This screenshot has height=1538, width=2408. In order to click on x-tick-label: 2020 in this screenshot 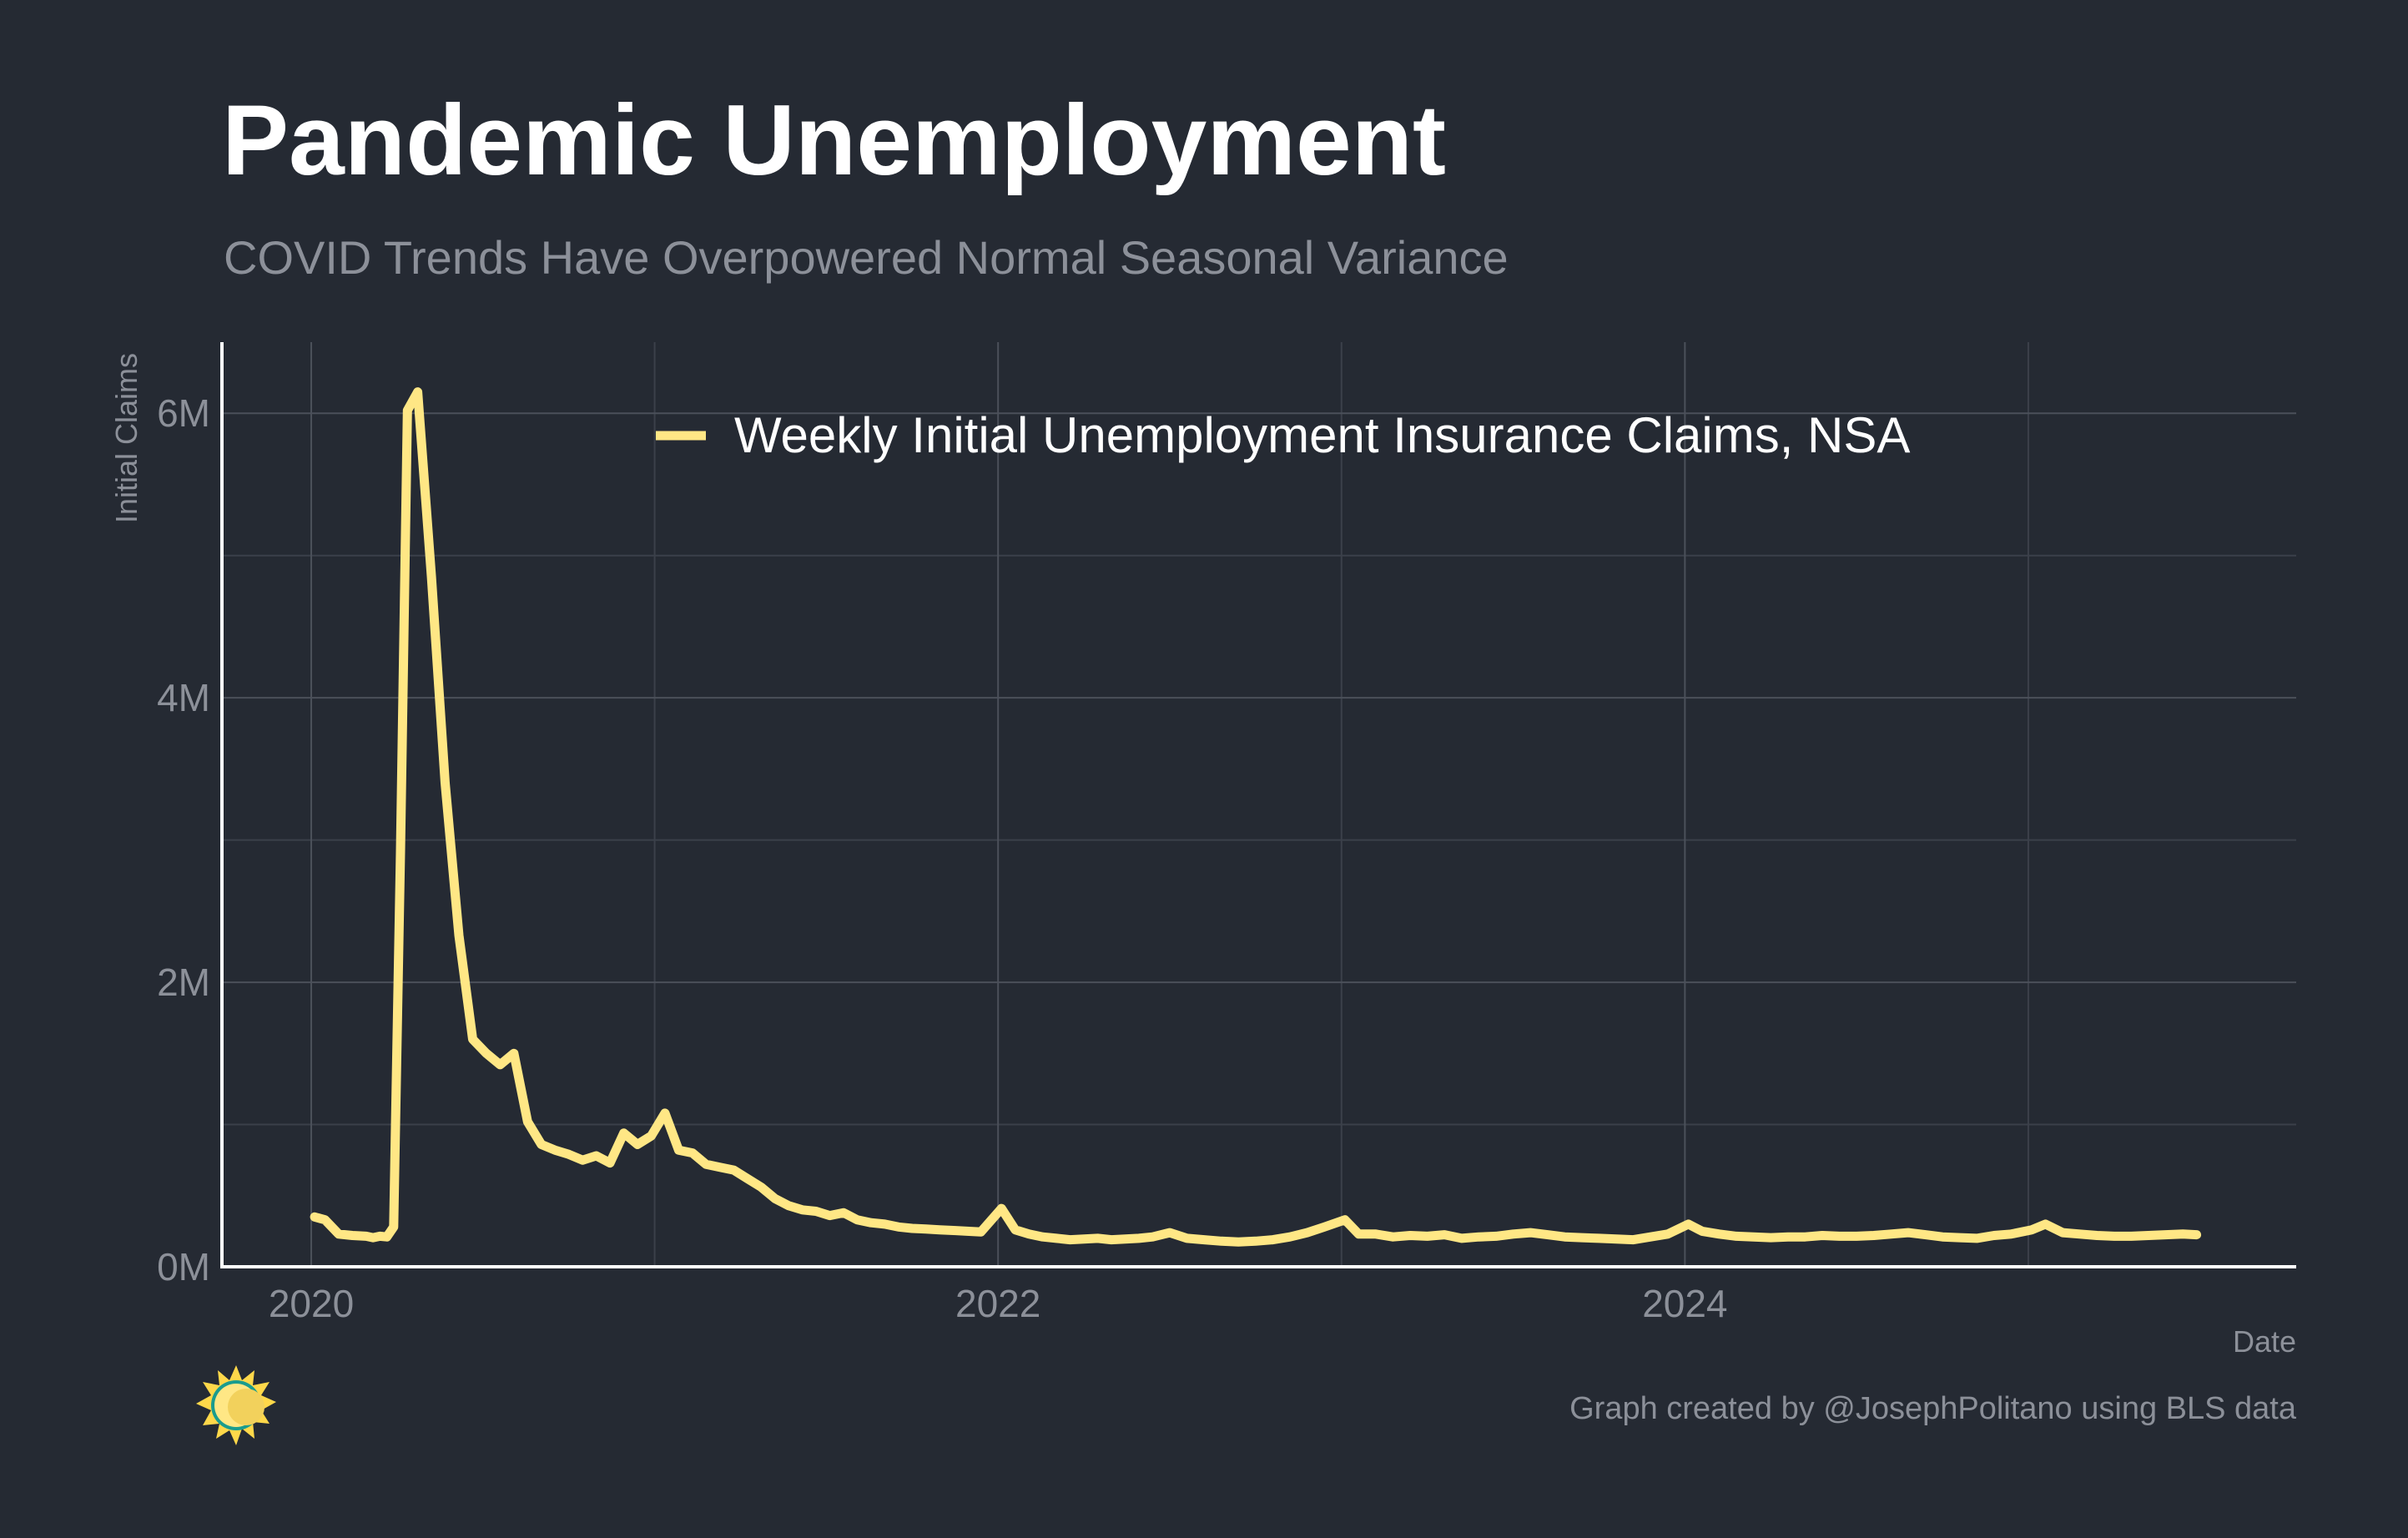, I will do `click(311, 1303)`.